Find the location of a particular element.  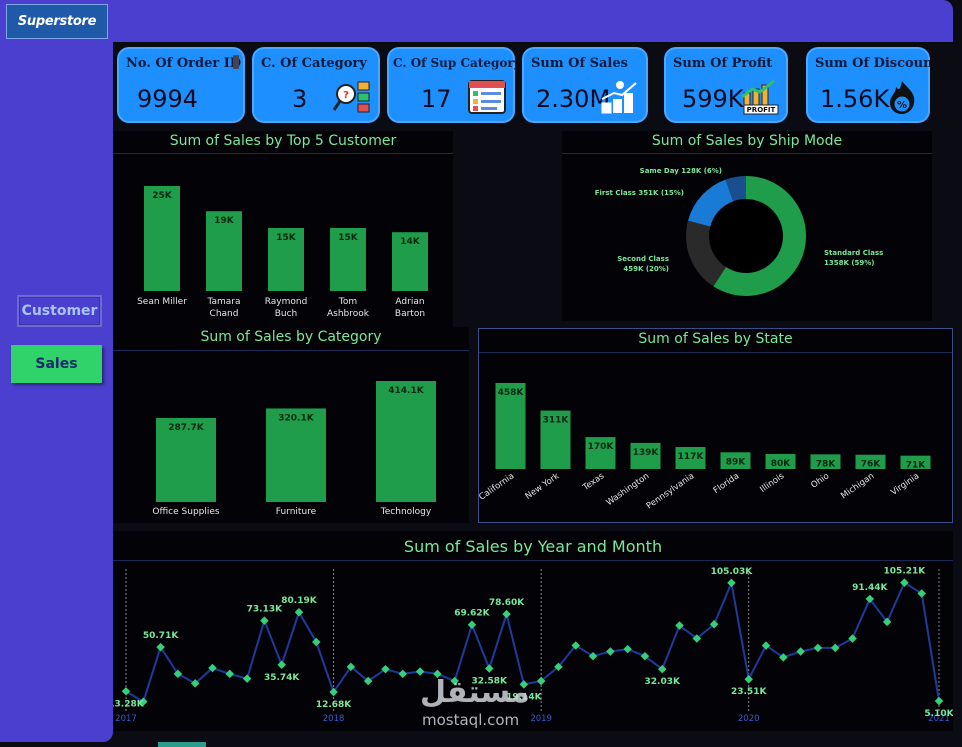

data-label: 32.03K is located at coordinates (663, 682).